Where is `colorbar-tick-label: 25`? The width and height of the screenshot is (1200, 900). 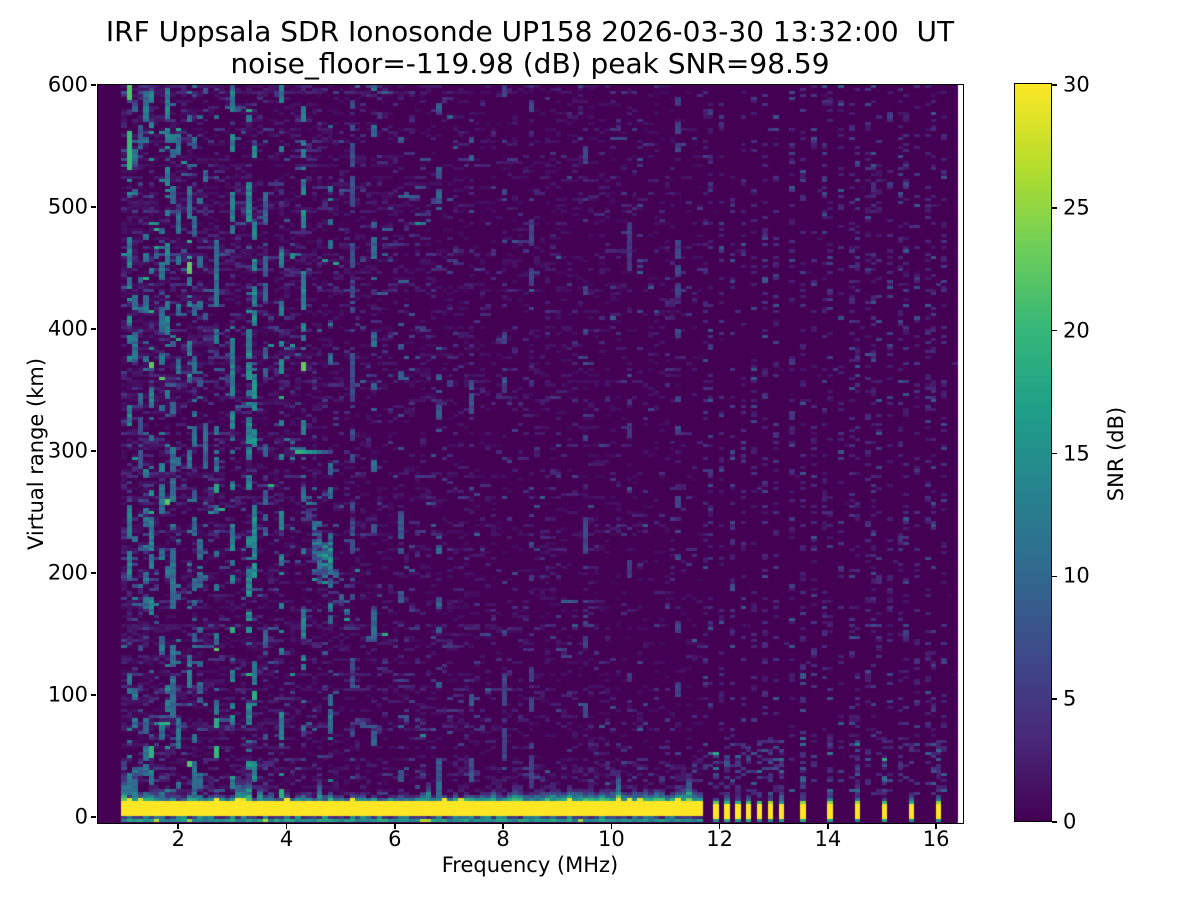 colorbar-tick-label: 25 is located at coordinates (1076, 207).